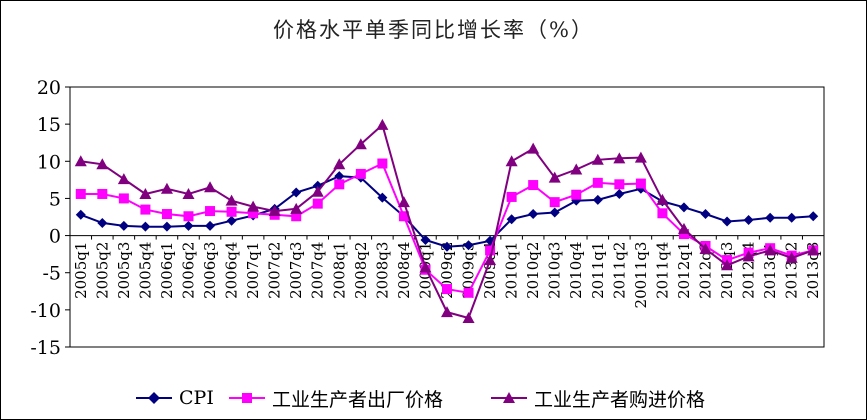 This screenshot has width=867, height=420. I want to click on x-tick-label: 2007q1, so click(253, 270).